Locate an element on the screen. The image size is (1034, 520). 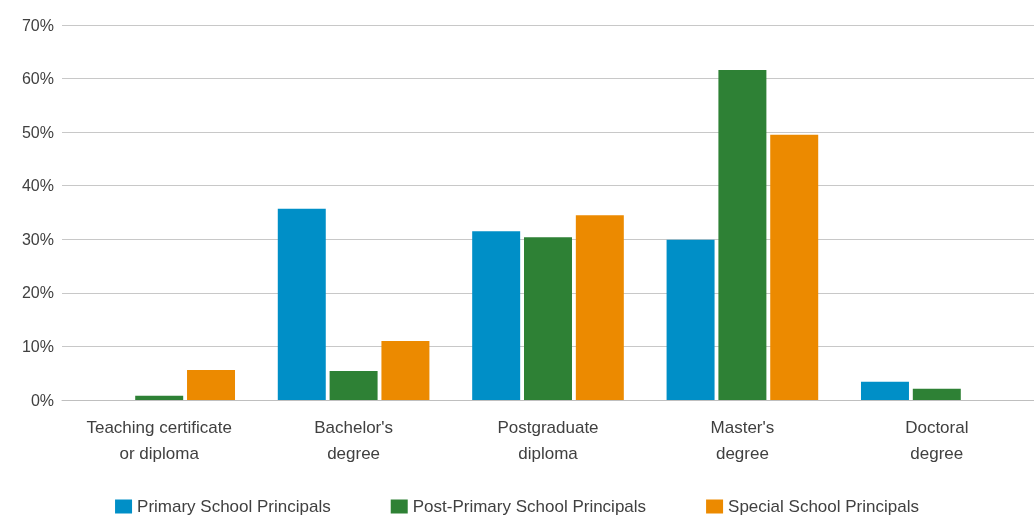
x-tick-label: Postgraduate diploma is located at coordinates (548, 440).